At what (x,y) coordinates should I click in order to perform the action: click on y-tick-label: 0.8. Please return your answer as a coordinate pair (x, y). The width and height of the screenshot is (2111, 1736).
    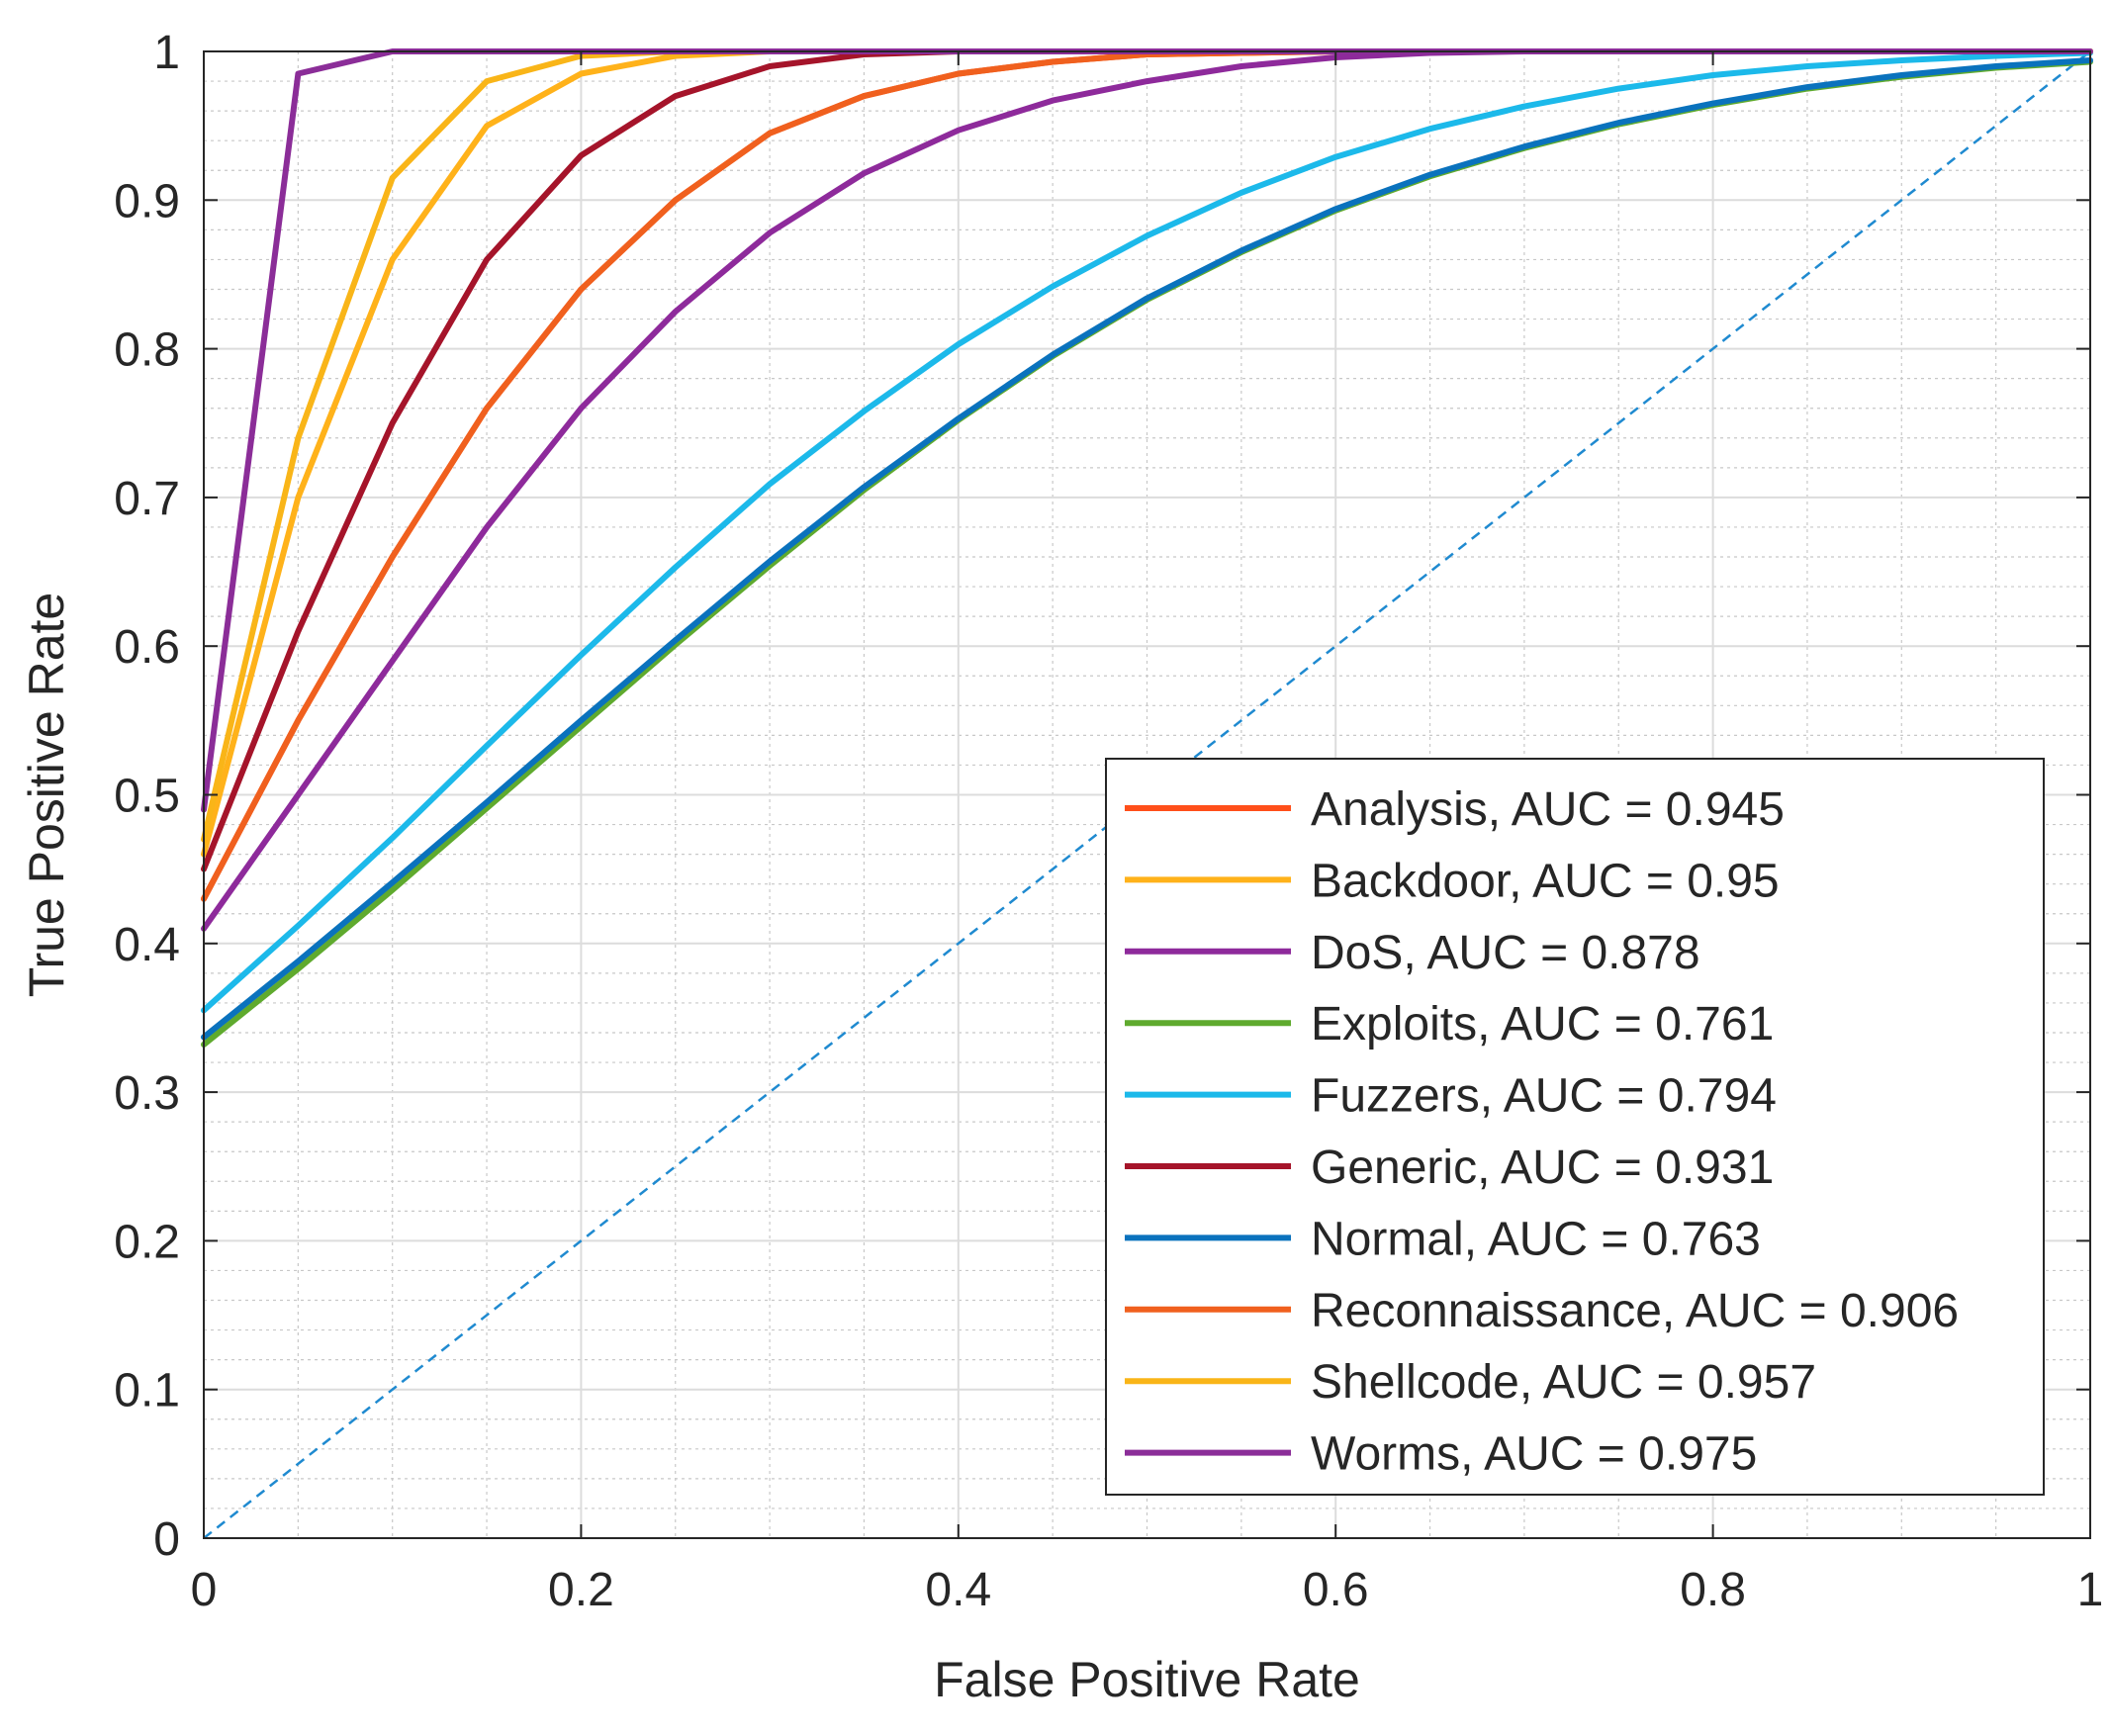
    Looking at the image, I should click on (147, 350).